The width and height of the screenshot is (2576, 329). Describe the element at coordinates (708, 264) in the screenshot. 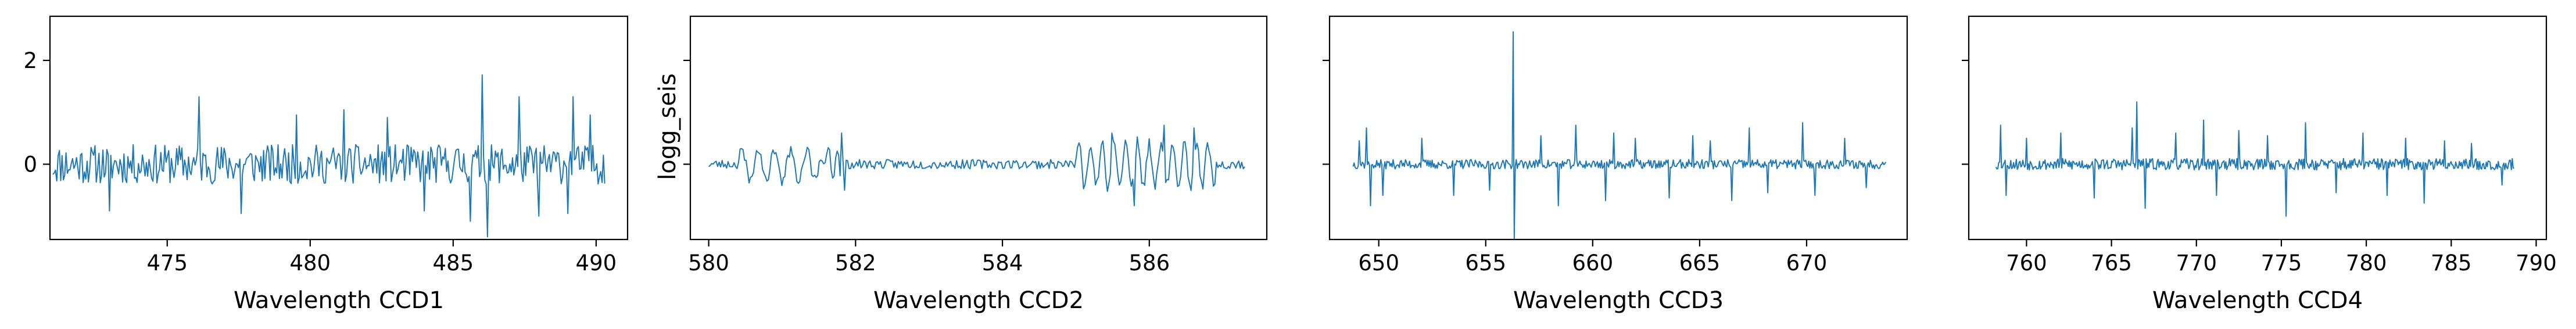

I see `x-tick-label: 580` at that location.